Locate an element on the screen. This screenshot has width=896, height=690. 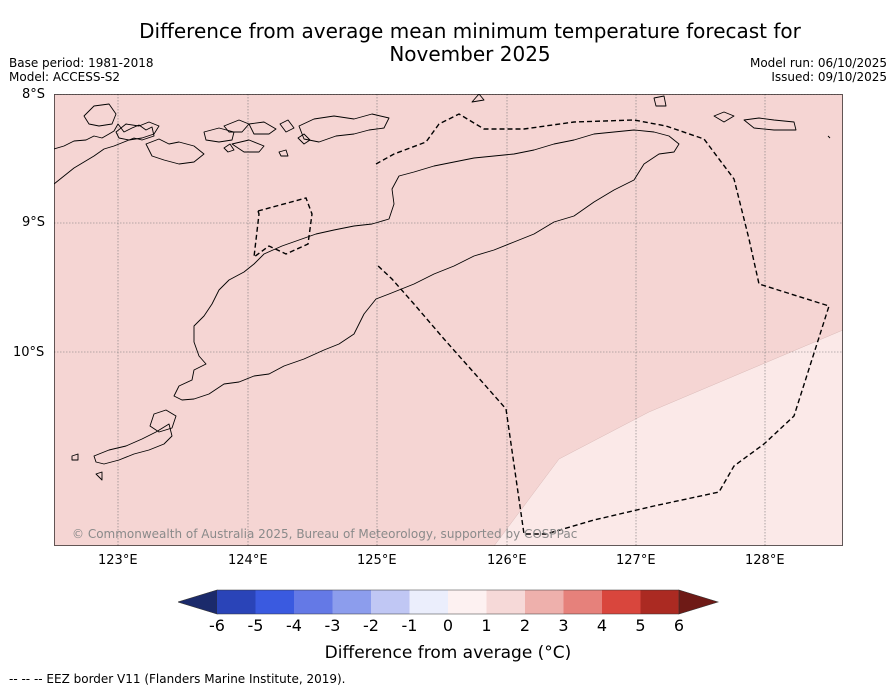
semau-coast is located at coordinates (163, 421).